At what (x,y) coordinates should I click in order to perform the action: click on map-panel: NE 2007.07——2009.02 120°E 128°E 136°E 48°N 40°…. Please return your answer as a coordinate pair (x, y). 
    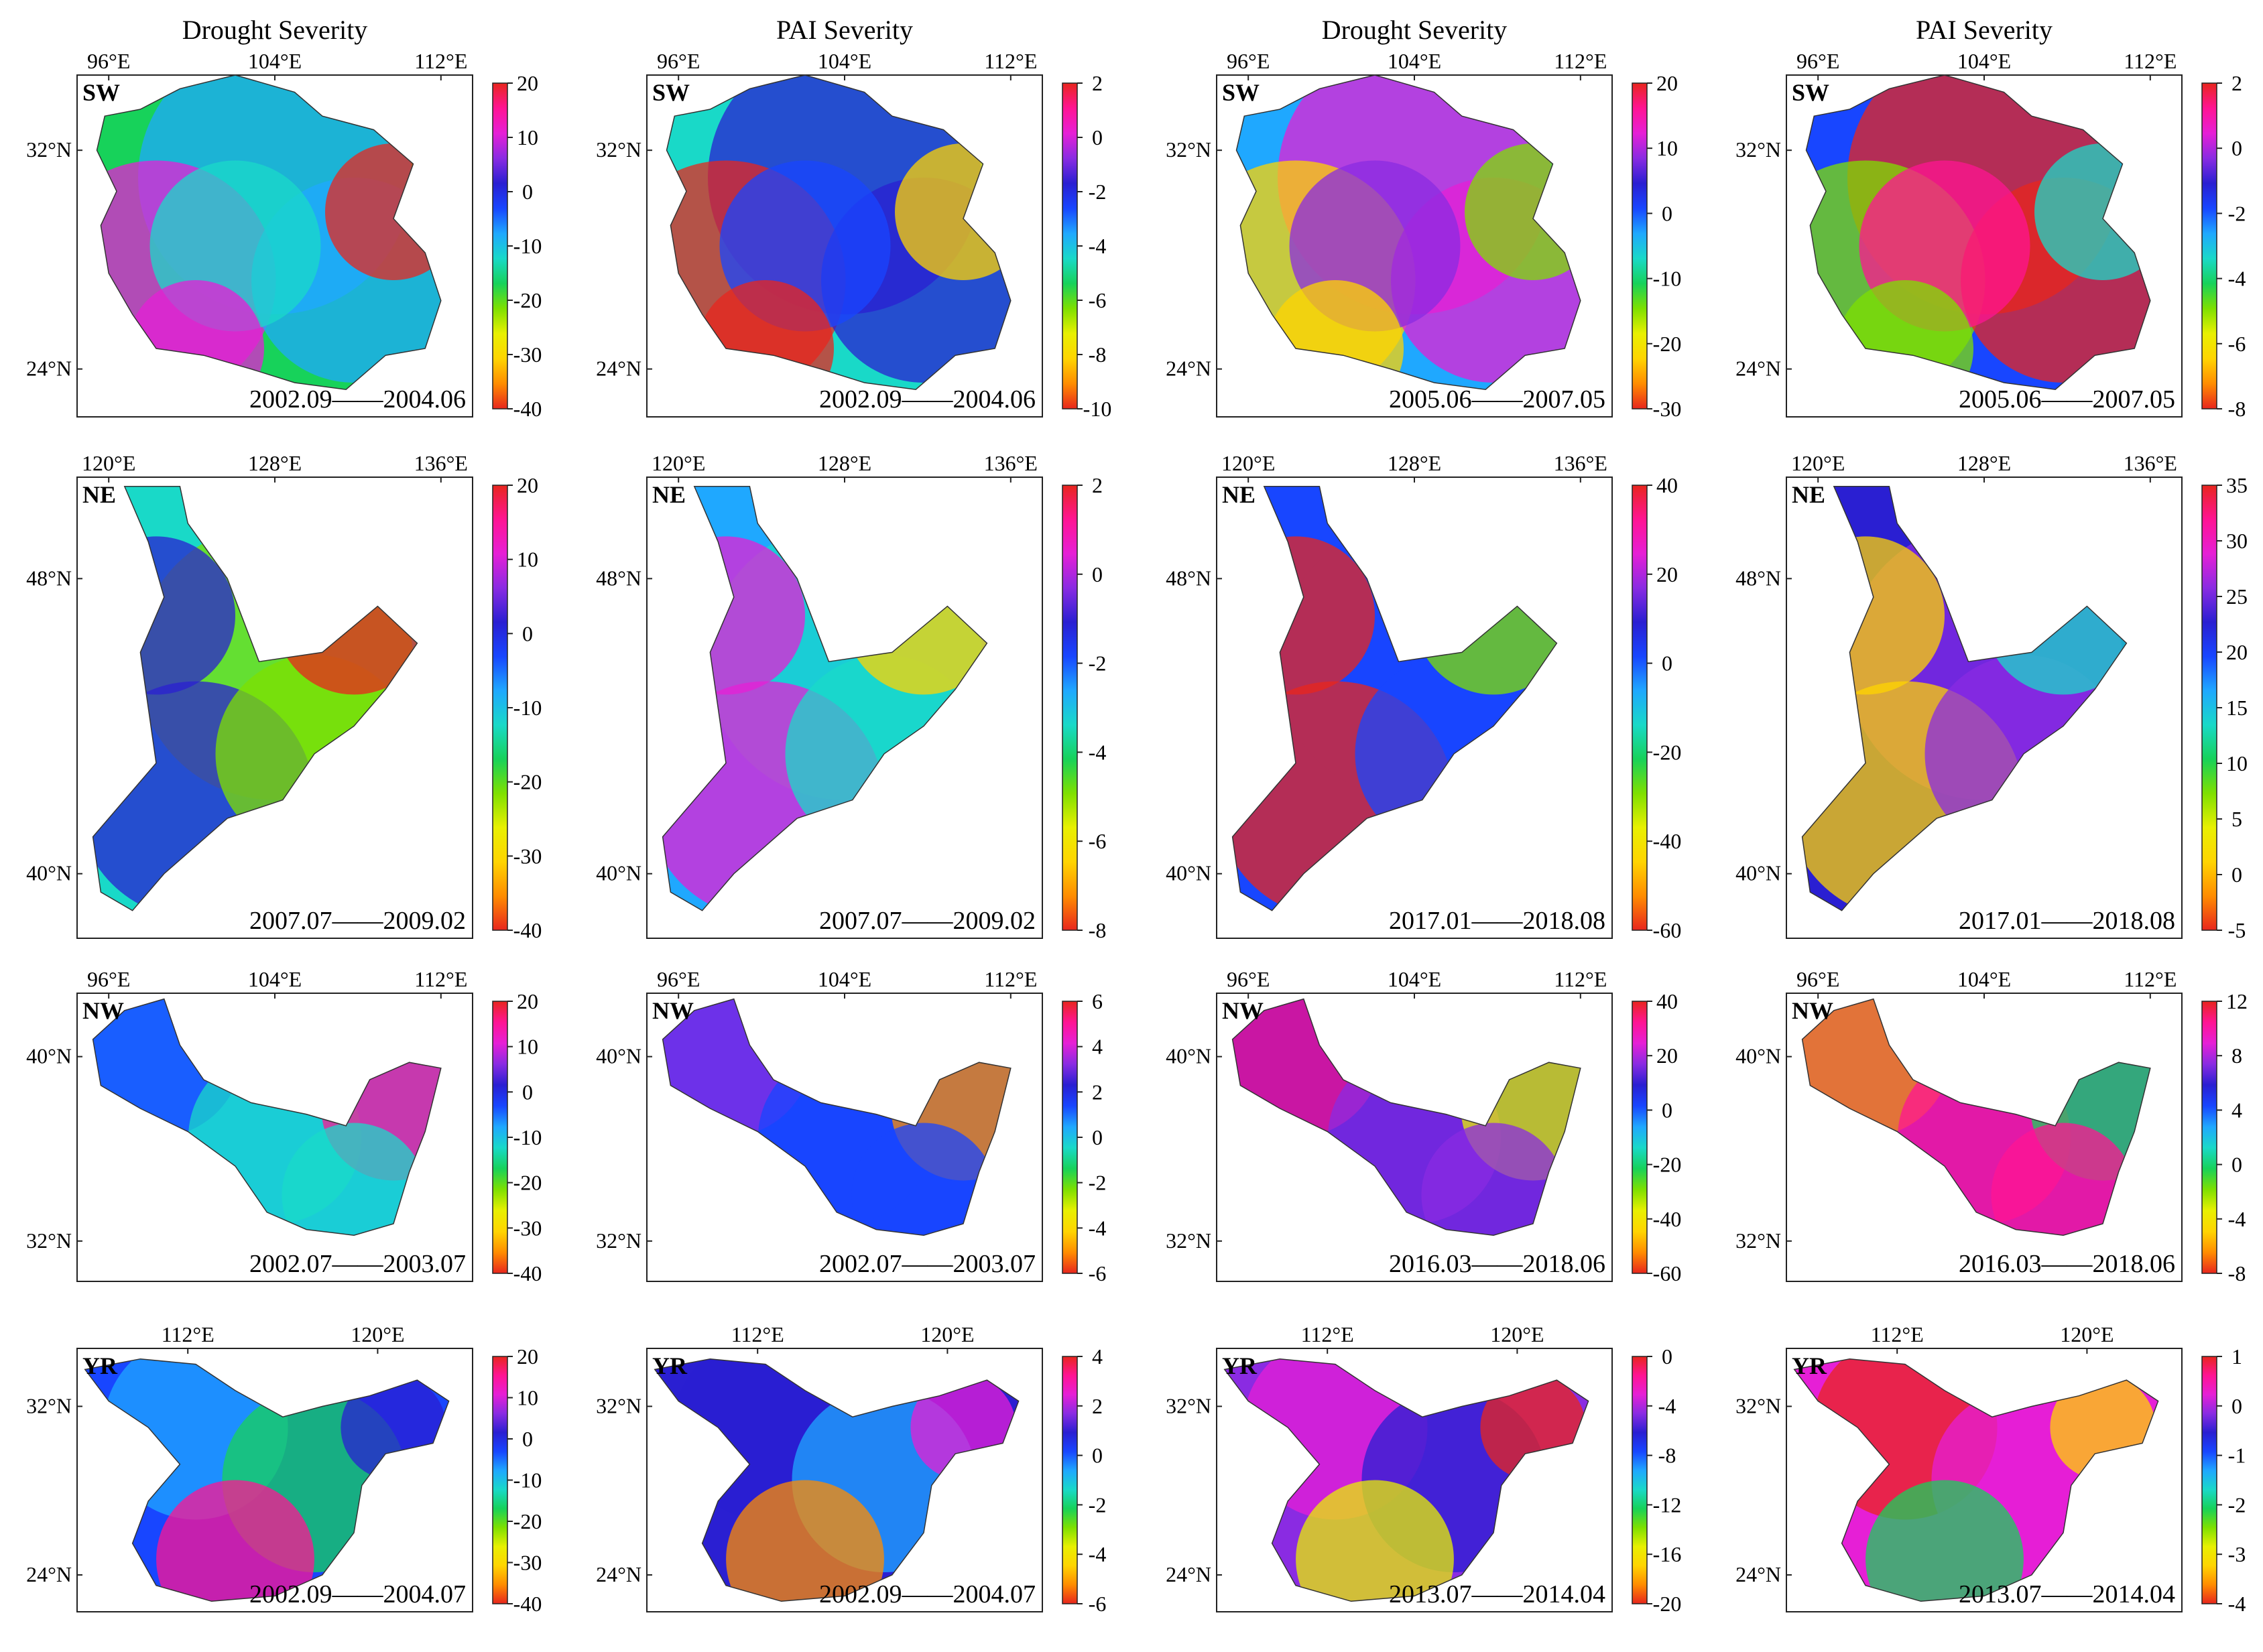
    Looking at the image, I should click on (851, 697).